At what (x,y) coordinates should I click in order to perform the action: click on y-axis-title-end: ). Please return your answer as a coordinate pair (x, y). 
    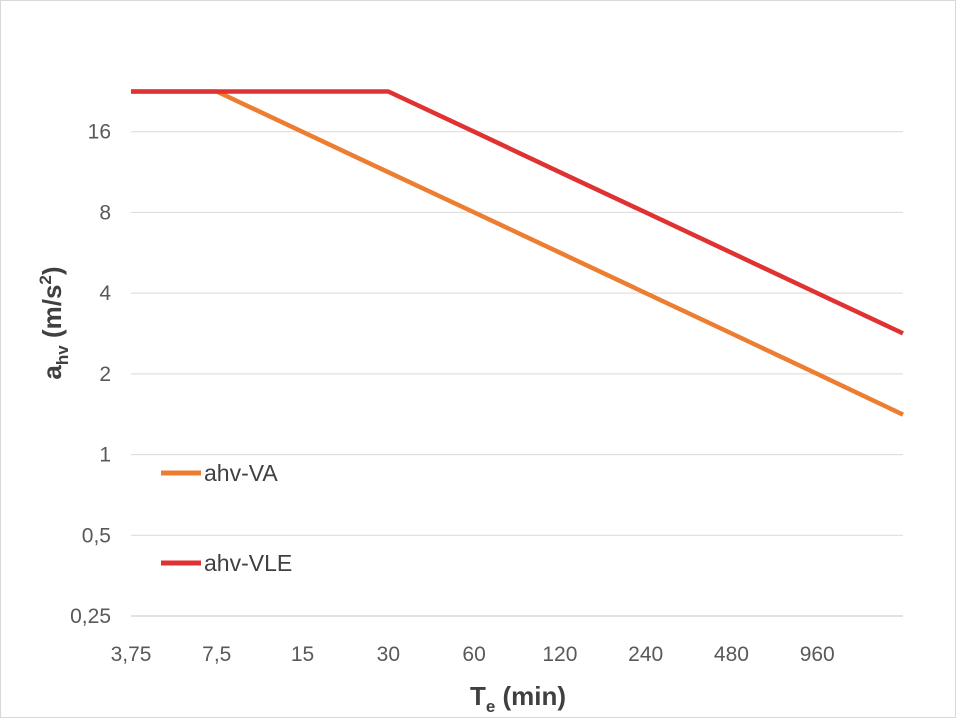
    Looking at the image, I should click on (52, 270).